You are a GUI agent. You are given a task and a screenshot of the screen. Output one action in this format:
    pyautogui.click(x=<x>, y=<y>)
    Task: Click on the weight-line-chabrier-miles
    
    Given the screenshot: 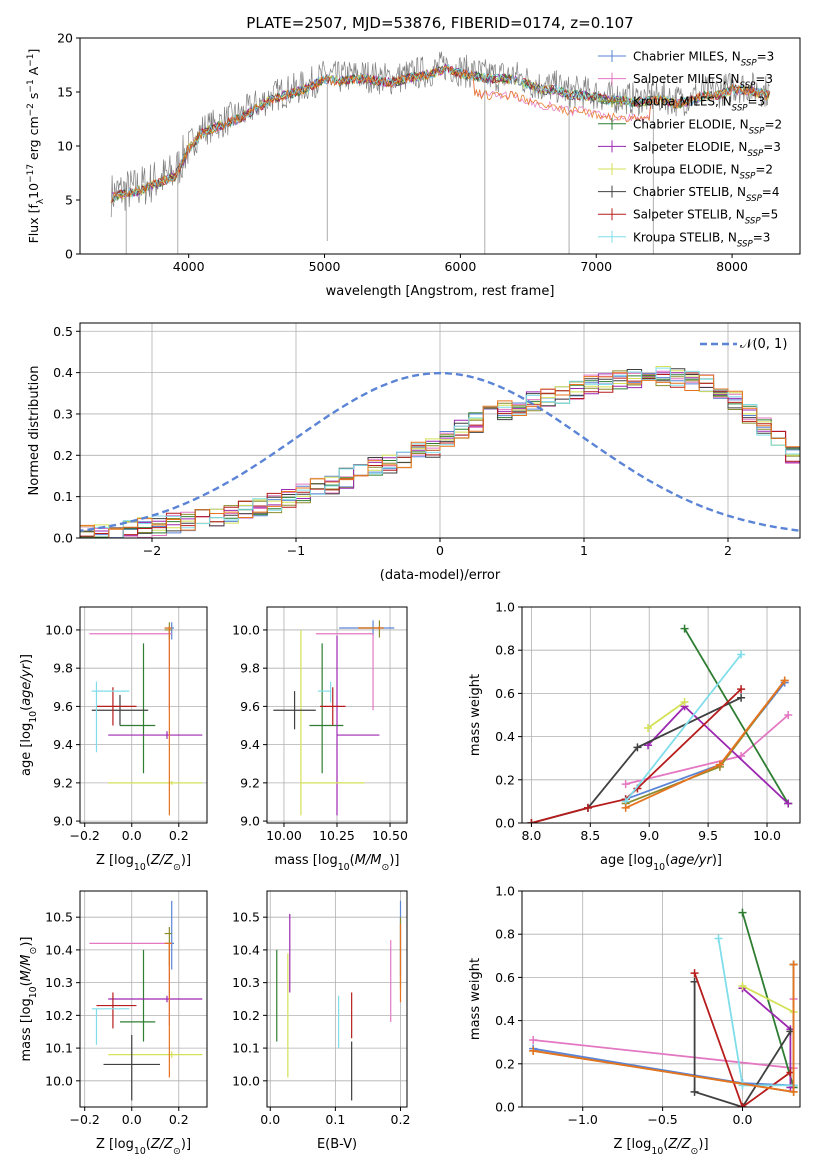 What is the action you would take?
    pyautogui.click(x=664, y=1025)
    